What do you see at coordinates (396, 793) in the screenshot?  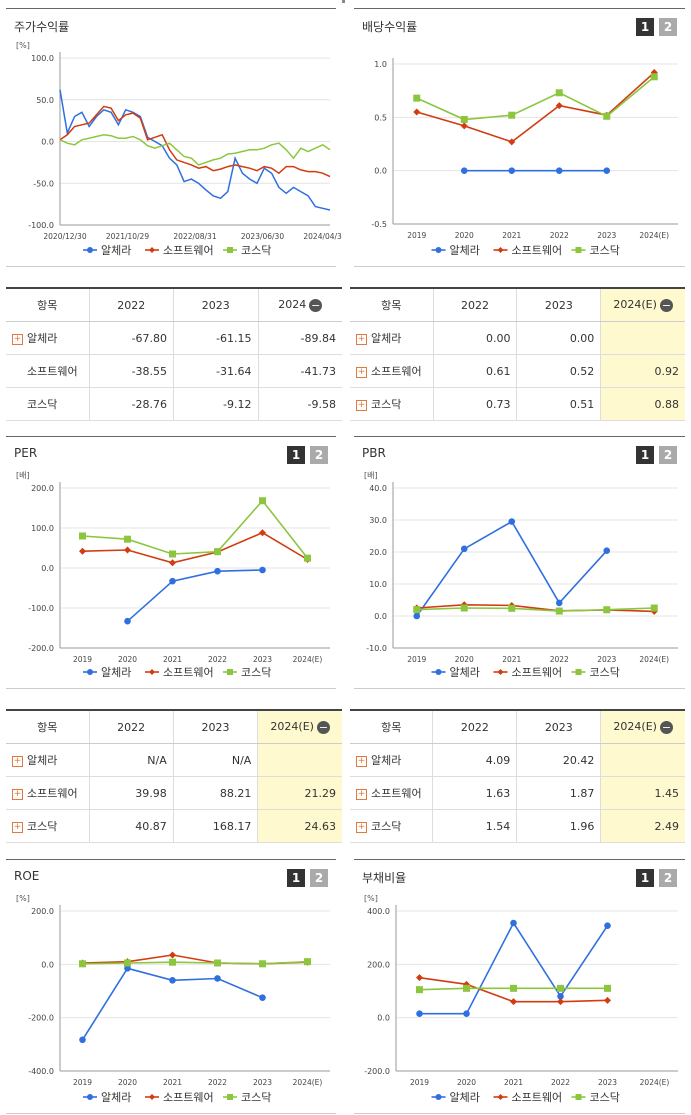 I see `pbr-row-name: 소프트웨어` at bounding box center [396, 793].